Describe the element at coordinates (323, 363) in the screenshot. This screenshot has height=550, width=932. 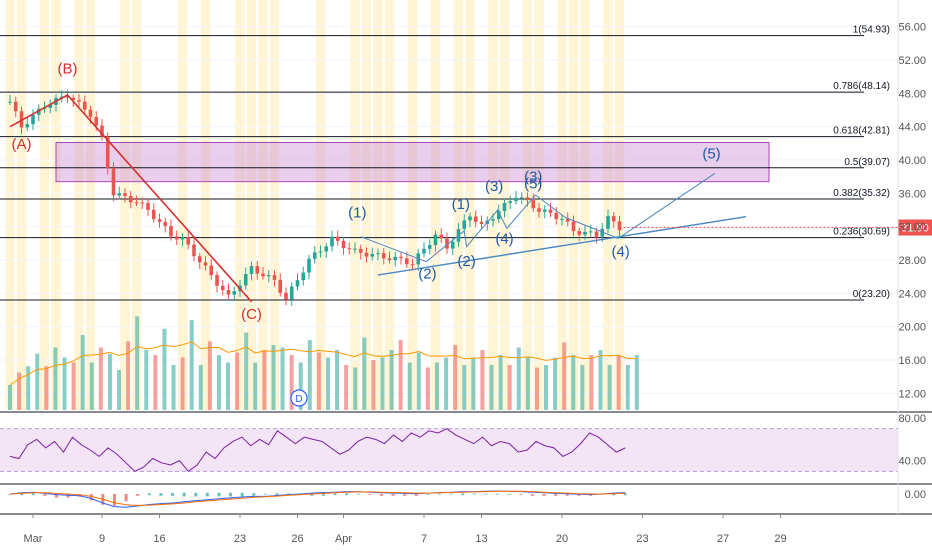
I see `volume-bars: D` at that location.